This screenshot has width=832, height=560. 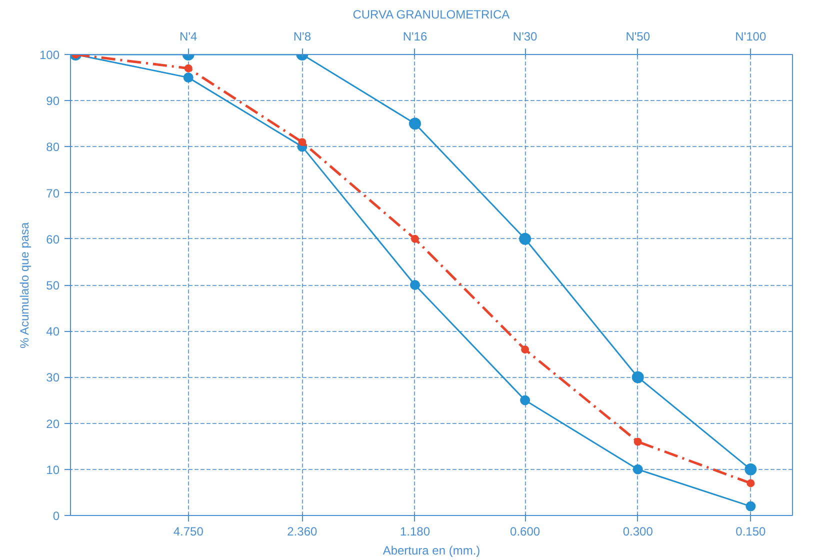 I want to click on y-tick-label: 40, so click(x=53, y=331).